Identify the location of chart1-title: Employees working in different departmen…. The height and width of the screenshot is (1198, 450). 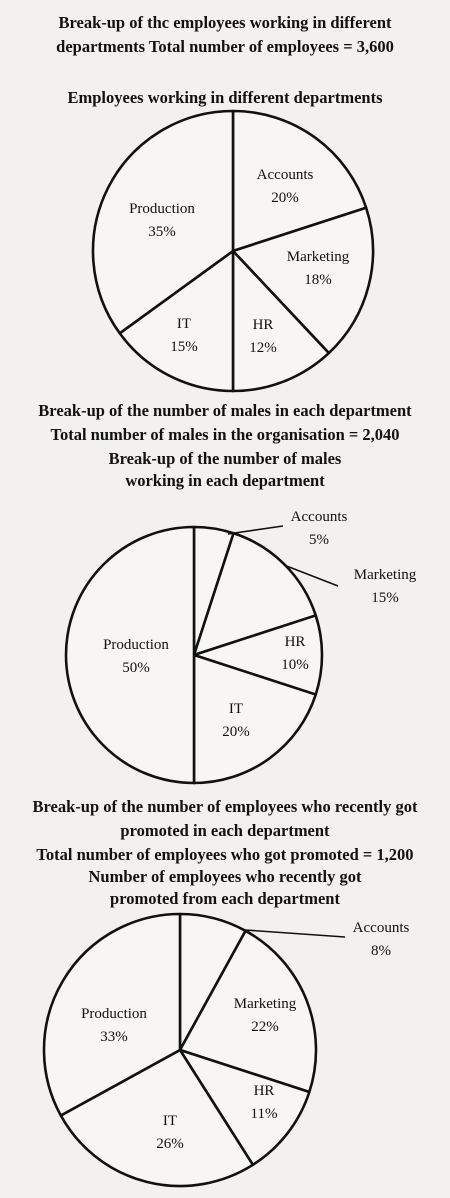
(225, 97).